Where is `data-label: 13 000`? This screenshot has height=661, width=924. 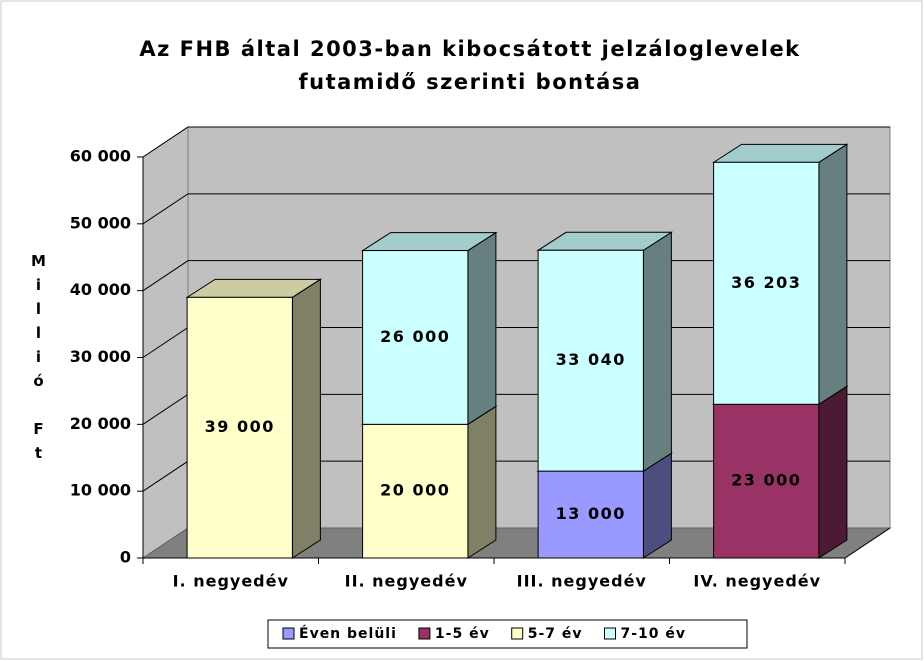 data-label: 13 000 is located at coordinates (591, 513).